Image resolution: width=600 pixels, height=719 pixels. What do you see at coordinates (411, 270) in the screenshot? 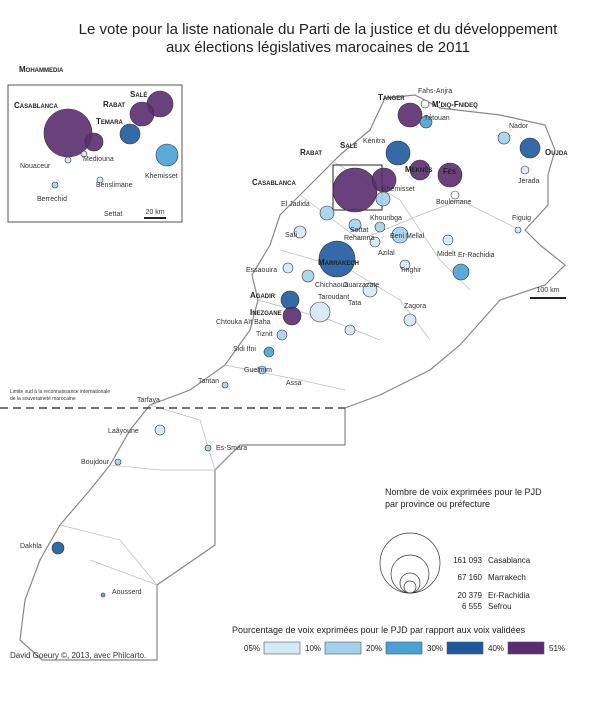
I see `place-label: Tinghir` at bounding box center [411, 270].